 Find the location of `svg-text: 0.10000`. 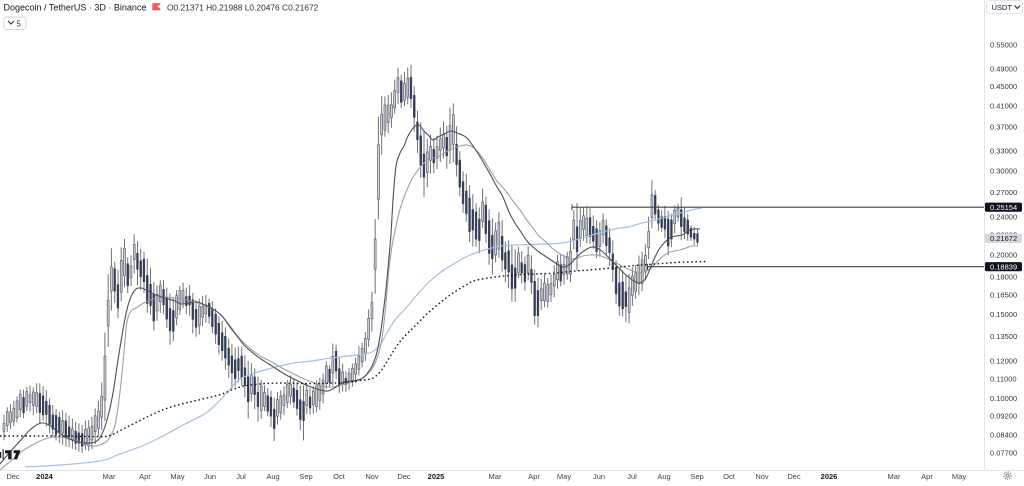

svg-text: 0.10000 is located at coordinates (1003, 398).